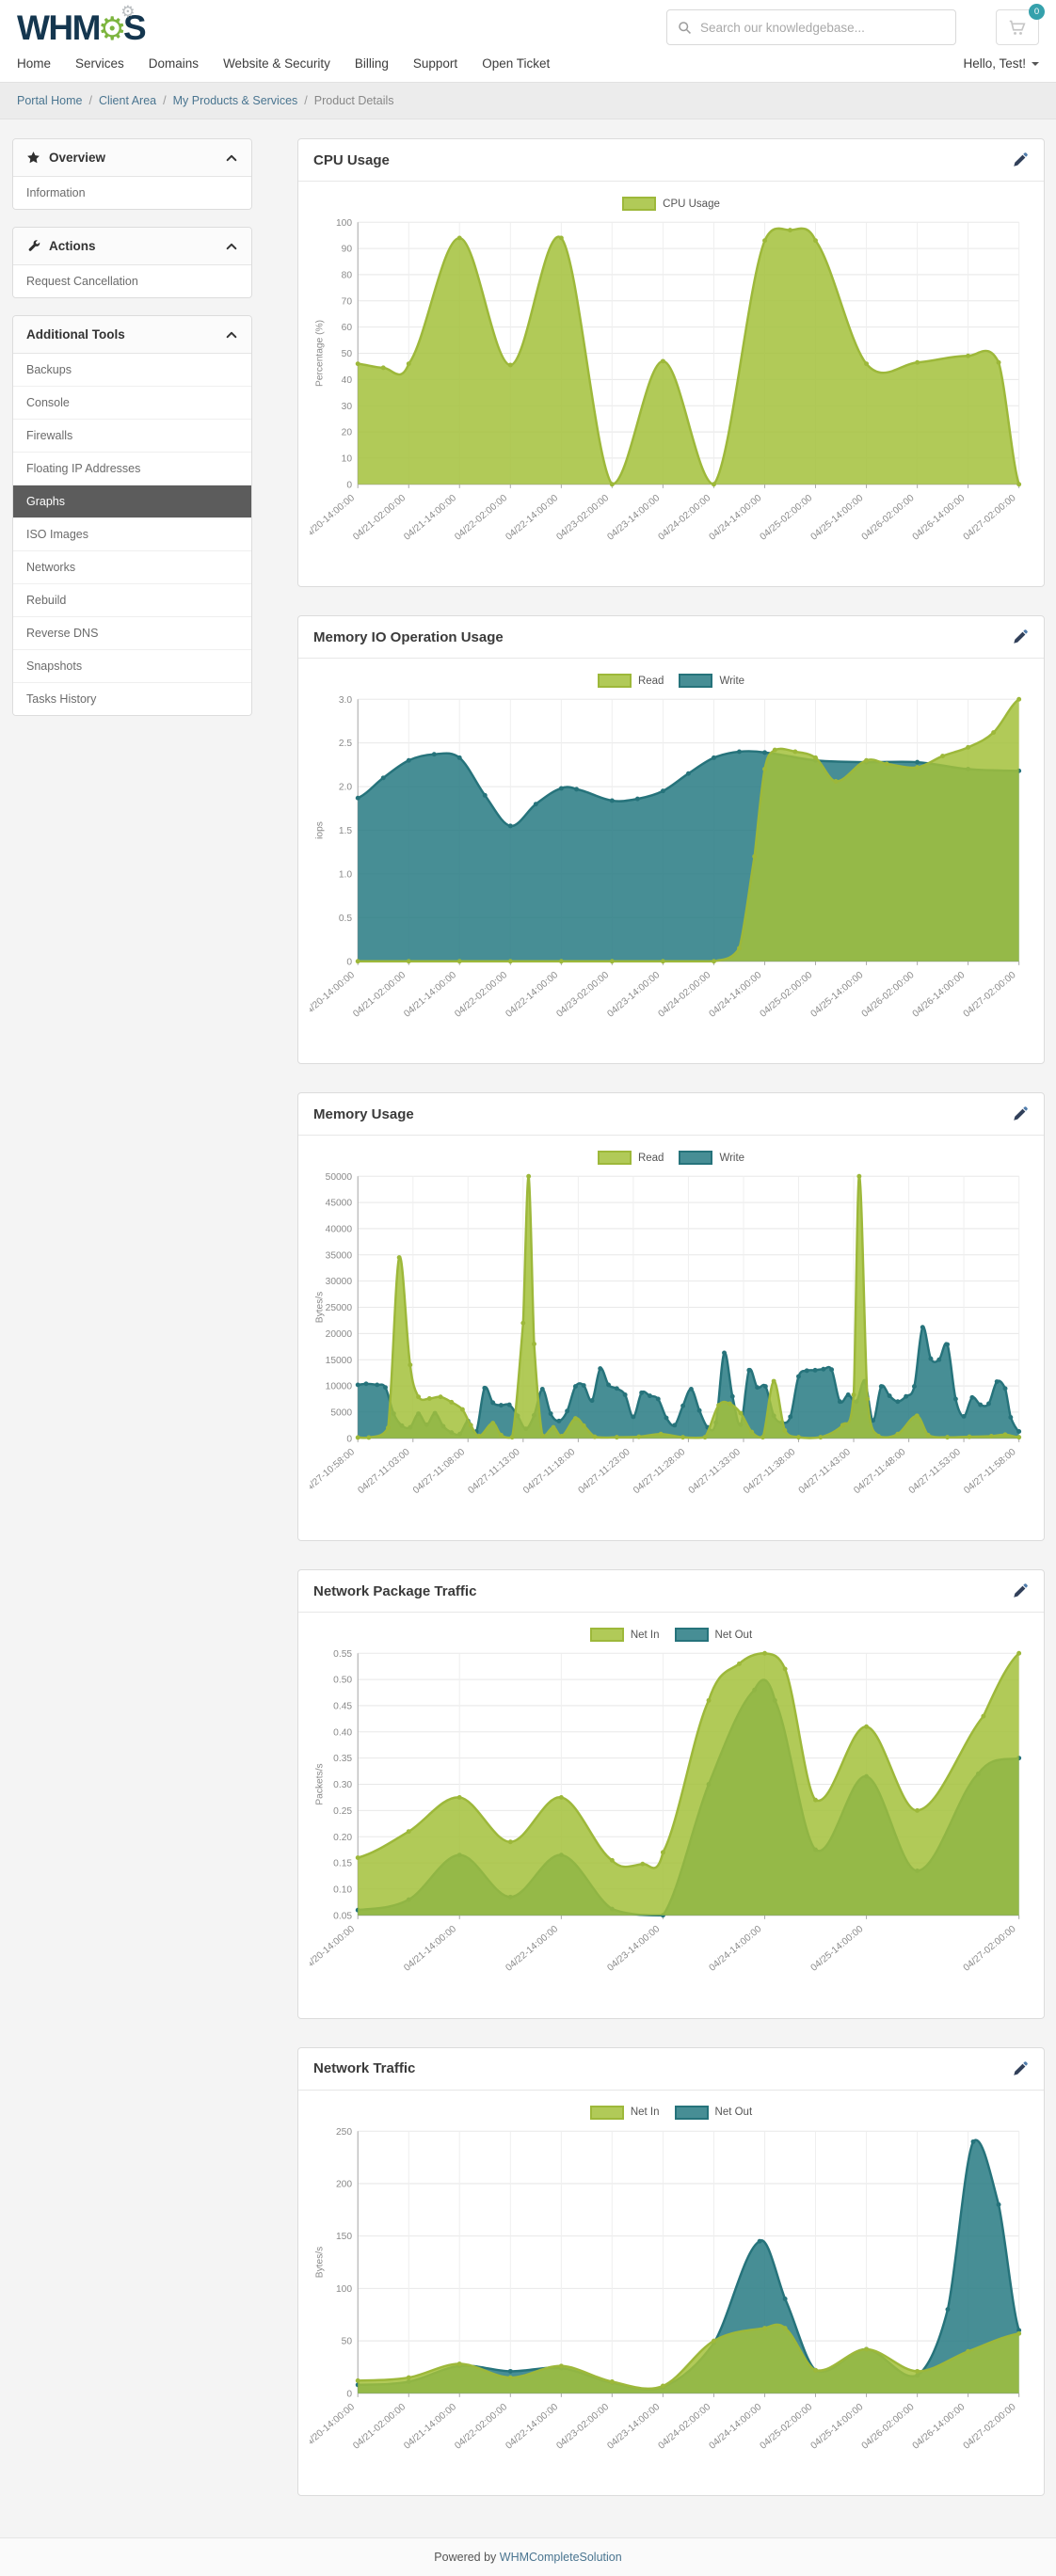  Describe the element at coordinates (435, 63) in the screenshot. I see `nav-item-support: Support` at that location.